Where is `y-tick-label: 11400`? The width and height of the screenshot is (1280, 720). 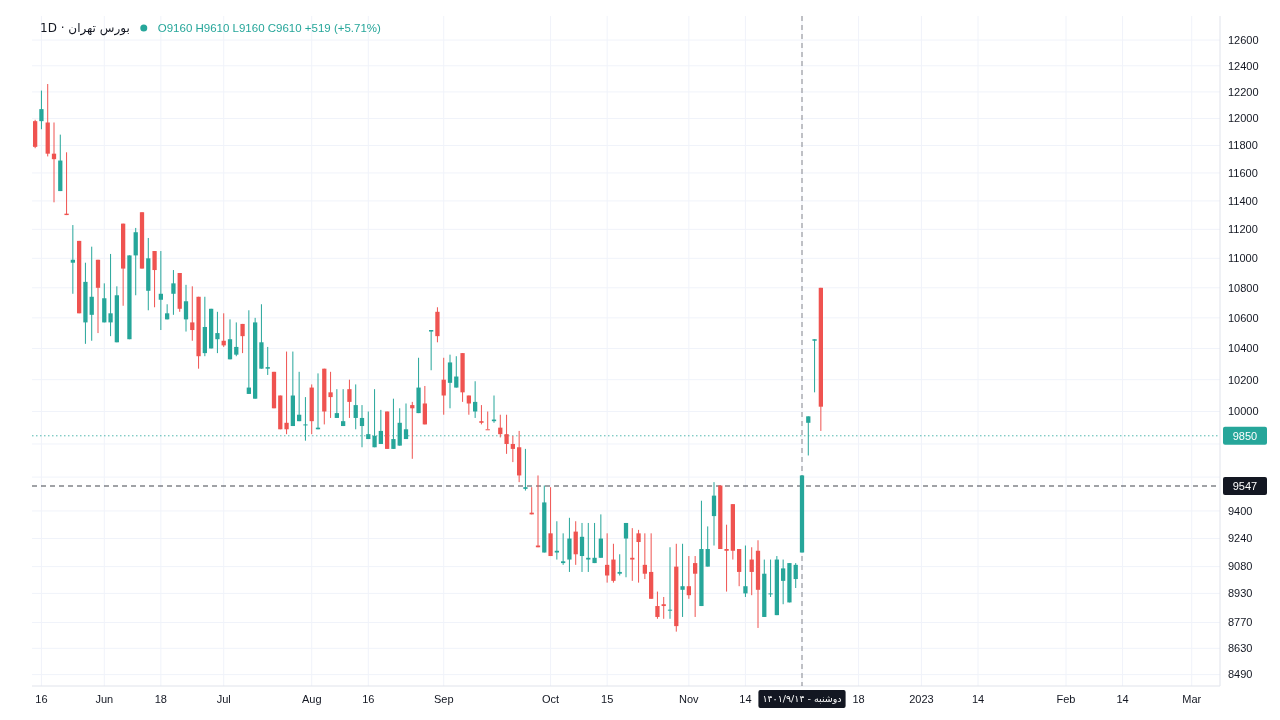 y-tick-label: 11400 is located at coordinates (1243, 200).